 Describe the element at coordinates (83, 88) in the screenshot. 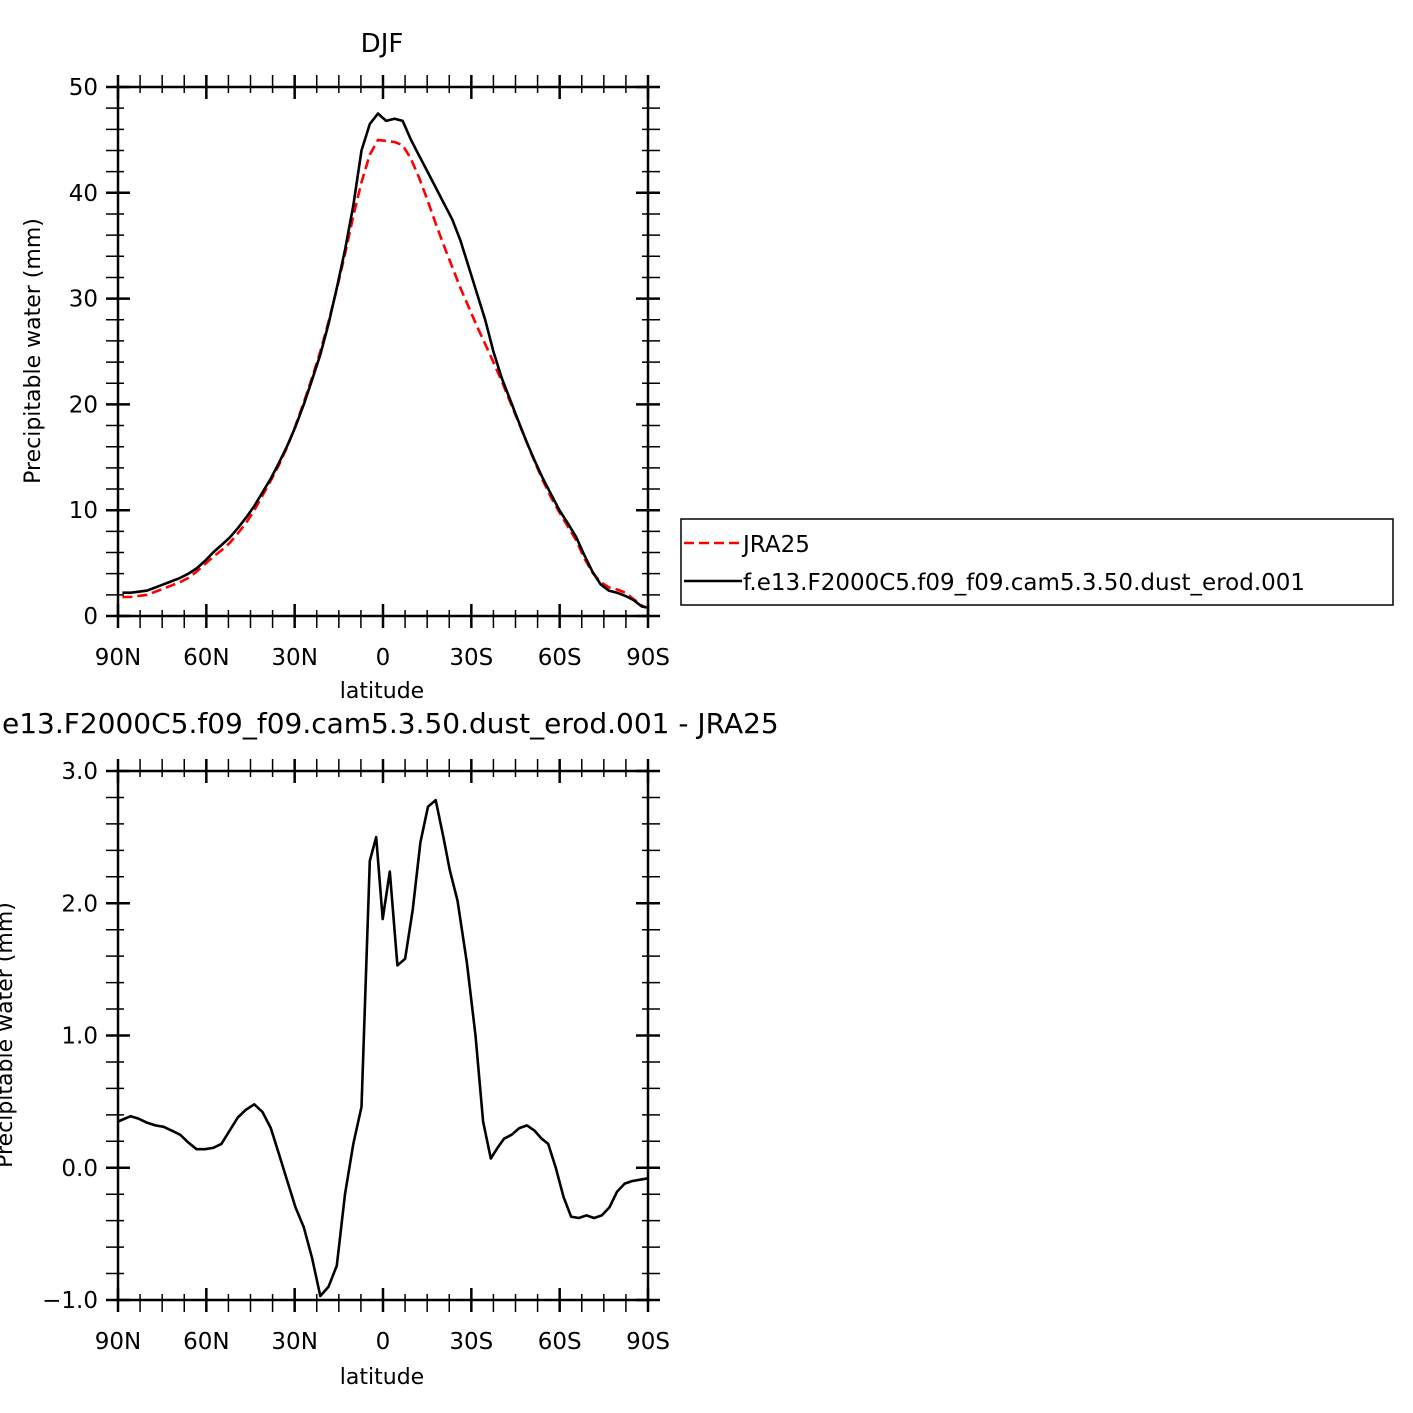

I see `top-chart-y-tick-label: 50` at that location.